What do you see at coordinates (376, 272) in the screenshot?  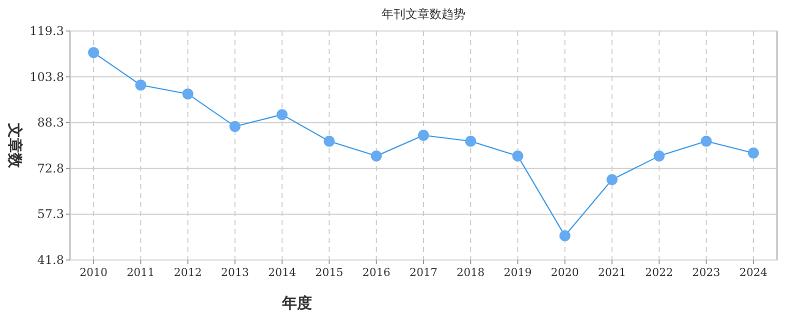 I see `x-tick-label: 2016` at bounding box center [376, 272].